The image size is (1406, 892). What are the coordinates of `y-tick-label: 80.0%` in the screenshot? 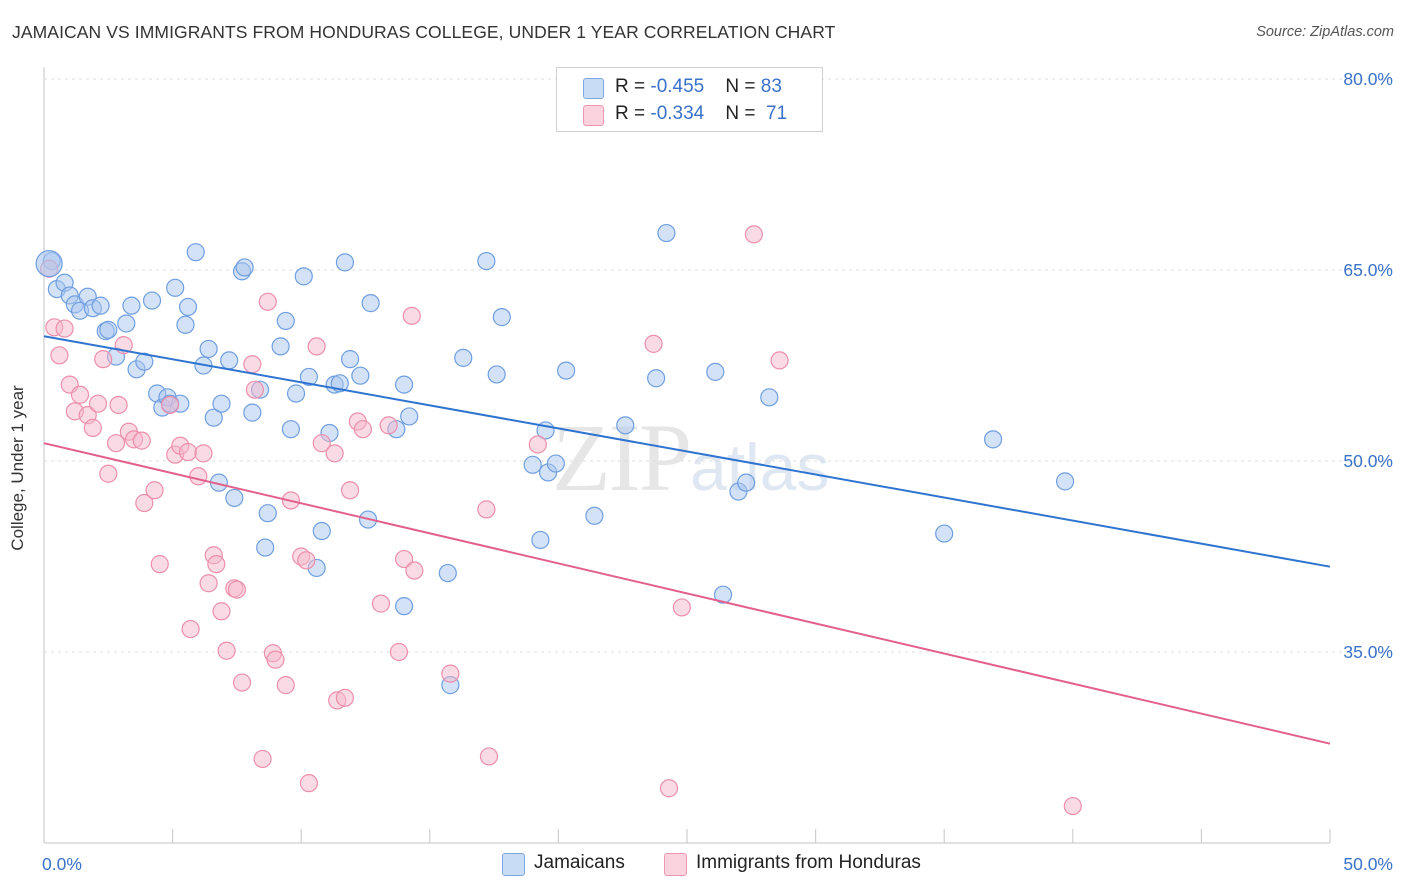 It's located at (1368, 79).